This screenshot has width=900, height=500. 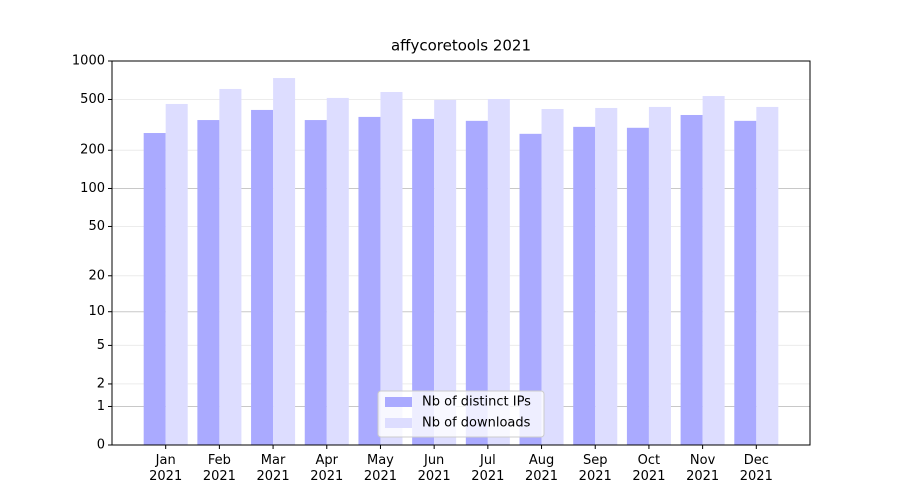 What do you see at coordinates (541, 468) in the screenshot?
I see `x-tick-label: Aug 2021` at bounding box center [541, 468].